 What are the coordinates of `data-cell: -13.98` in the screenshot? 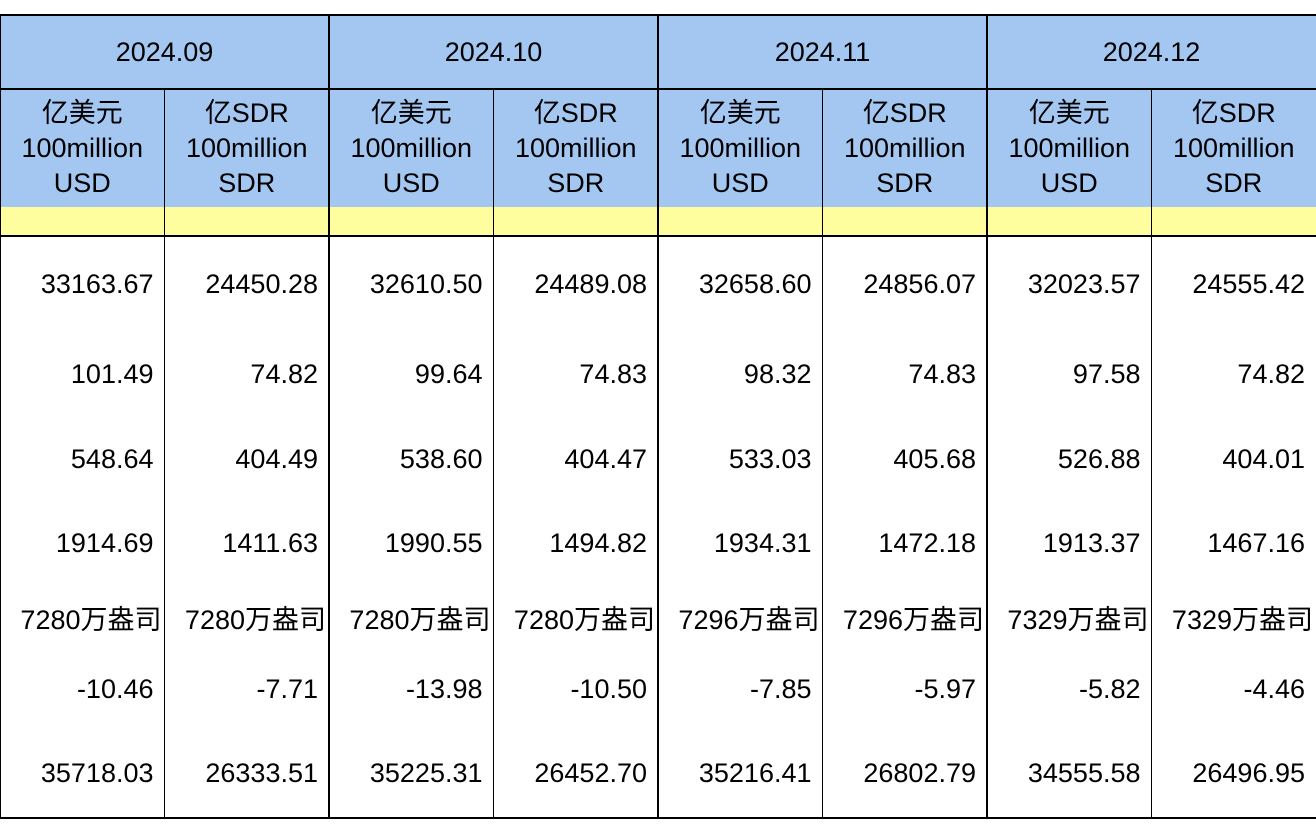 It's located at (444, 688).